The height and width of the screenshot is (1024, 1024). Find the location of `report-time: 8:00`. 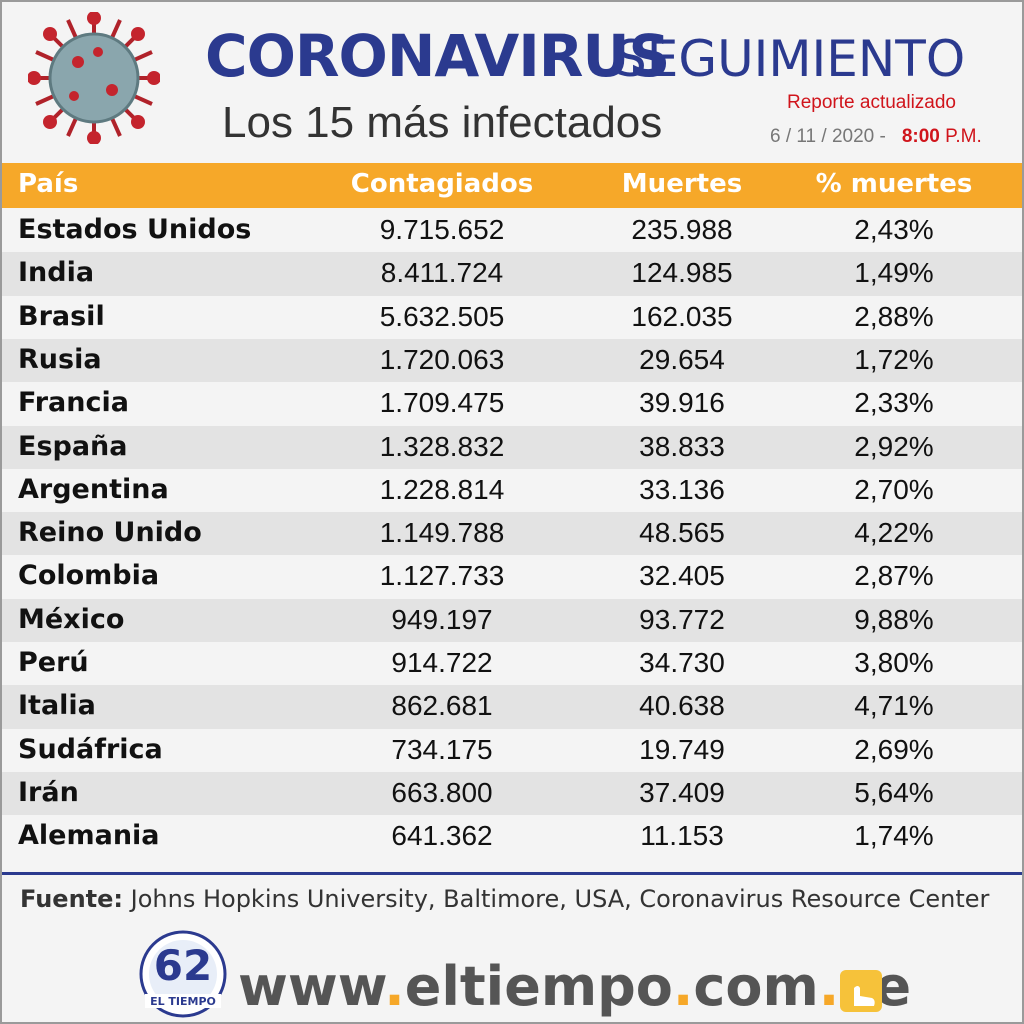

report-time: 8:00 is located at coordinates (920, 136).